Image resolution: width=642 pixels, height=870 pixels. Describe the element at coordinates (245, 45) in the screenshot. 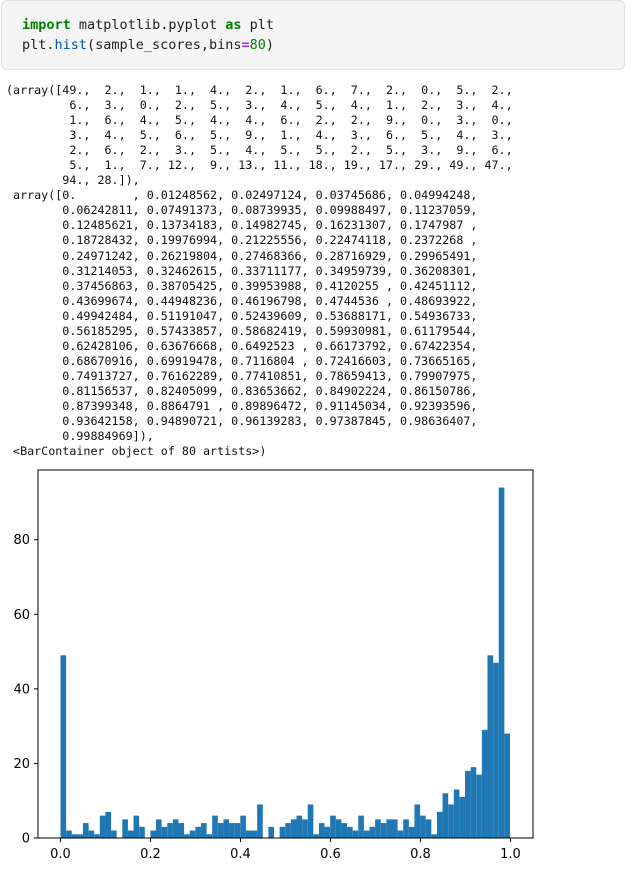

I see `equals-operator: =` at that location.